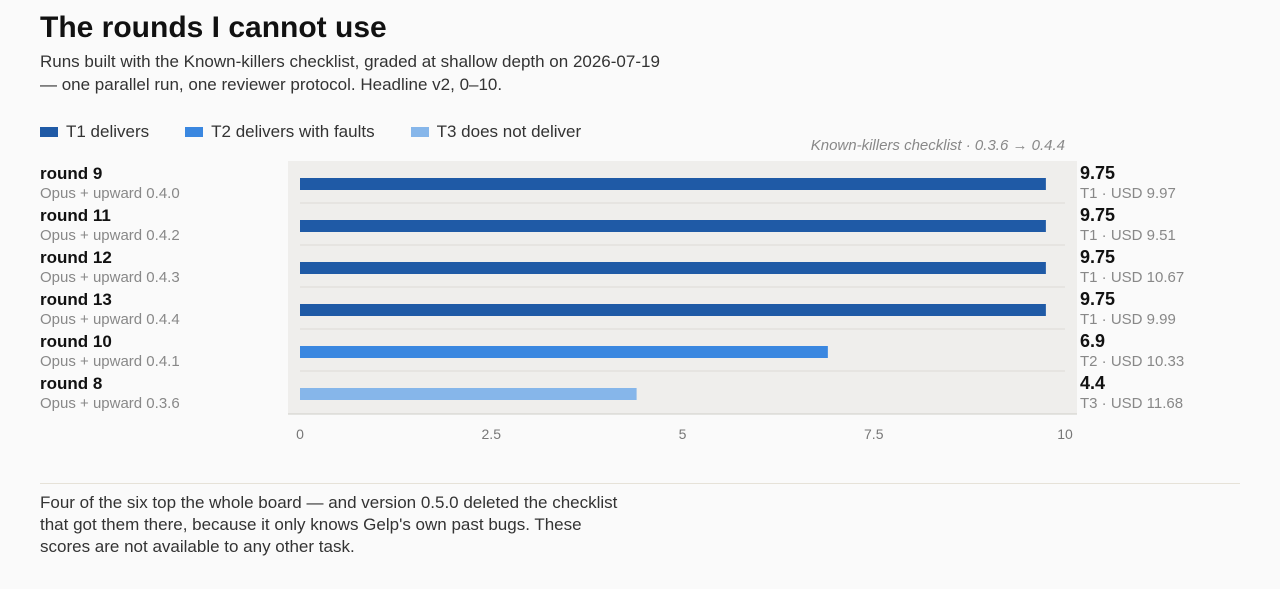 This screenshot has width=1280, height=589. Describe the element at coordinates (76, 299) in the screenshot. I see `category-label: round 13` at that location.